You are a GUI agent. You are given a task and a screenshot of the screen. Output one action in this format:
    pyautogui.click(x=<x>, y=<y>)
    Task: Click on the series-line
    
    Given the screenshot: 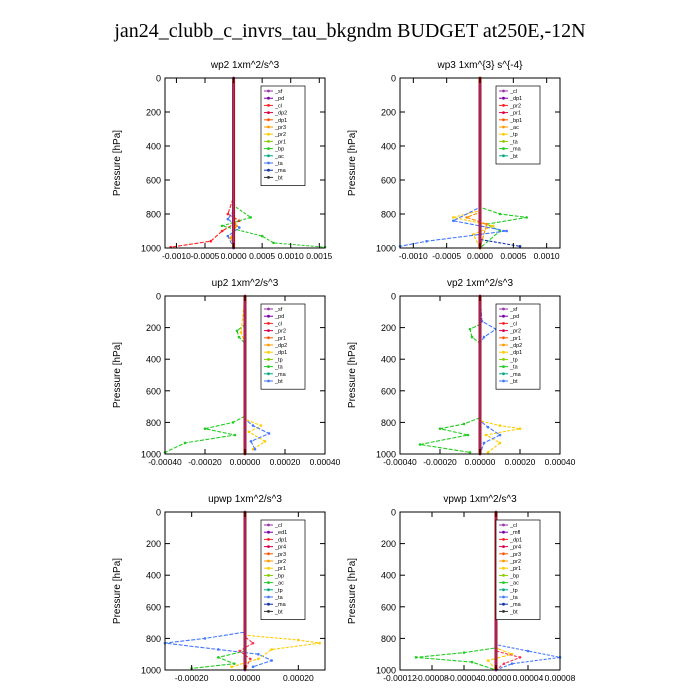 What is the action you would take?
    pyautogui.click(x=218, y=590)
    